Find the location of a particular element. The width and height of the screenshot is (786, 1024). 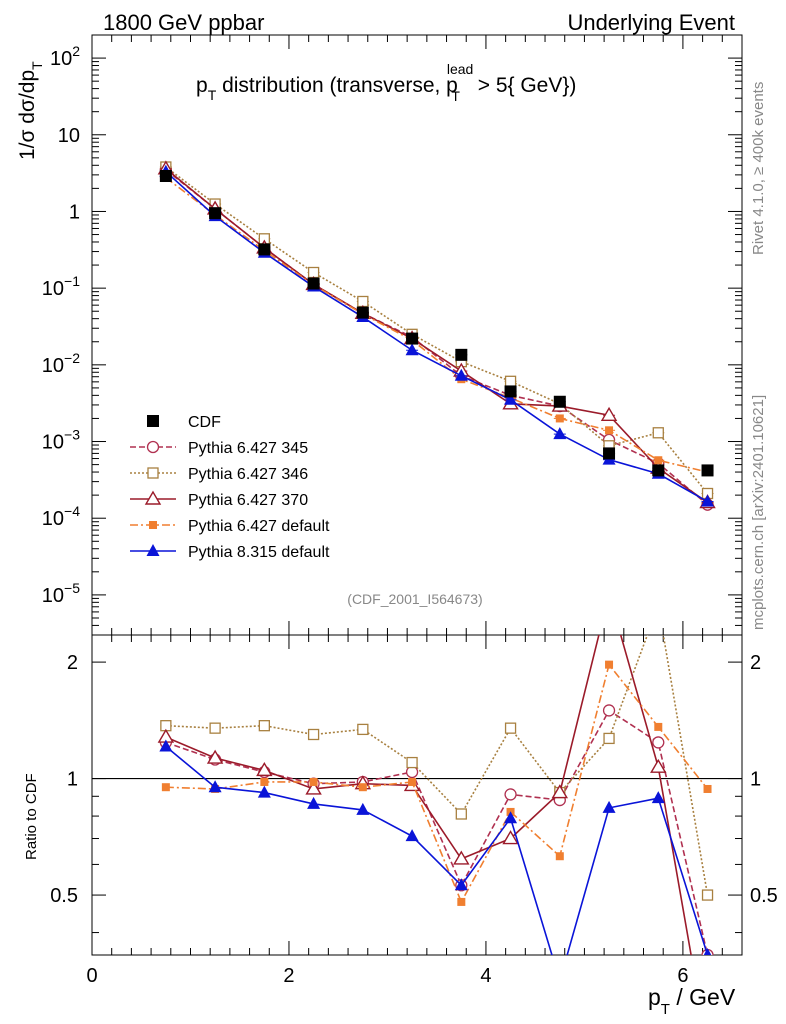

legend-item: Pythia 6.427 default is located at coordinates (230, 526).